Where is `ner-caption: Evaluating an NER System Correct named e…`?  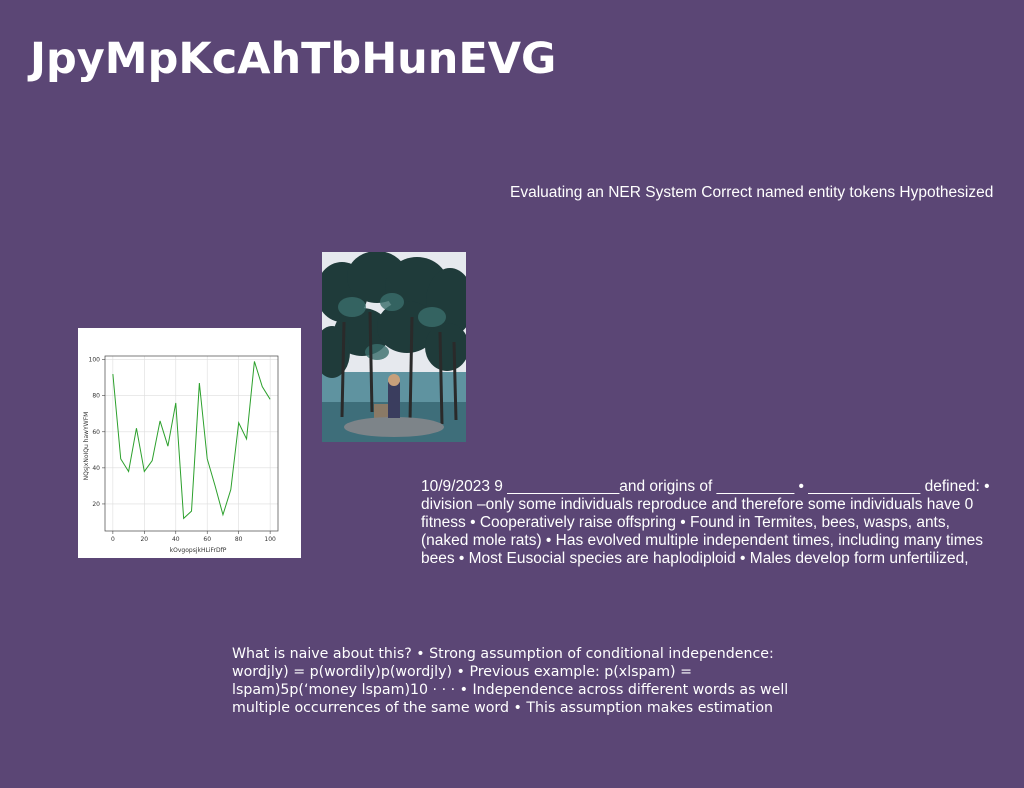 ner-caption: Evaluating an NER System Correct named e… is located at coordinates (751, 193).